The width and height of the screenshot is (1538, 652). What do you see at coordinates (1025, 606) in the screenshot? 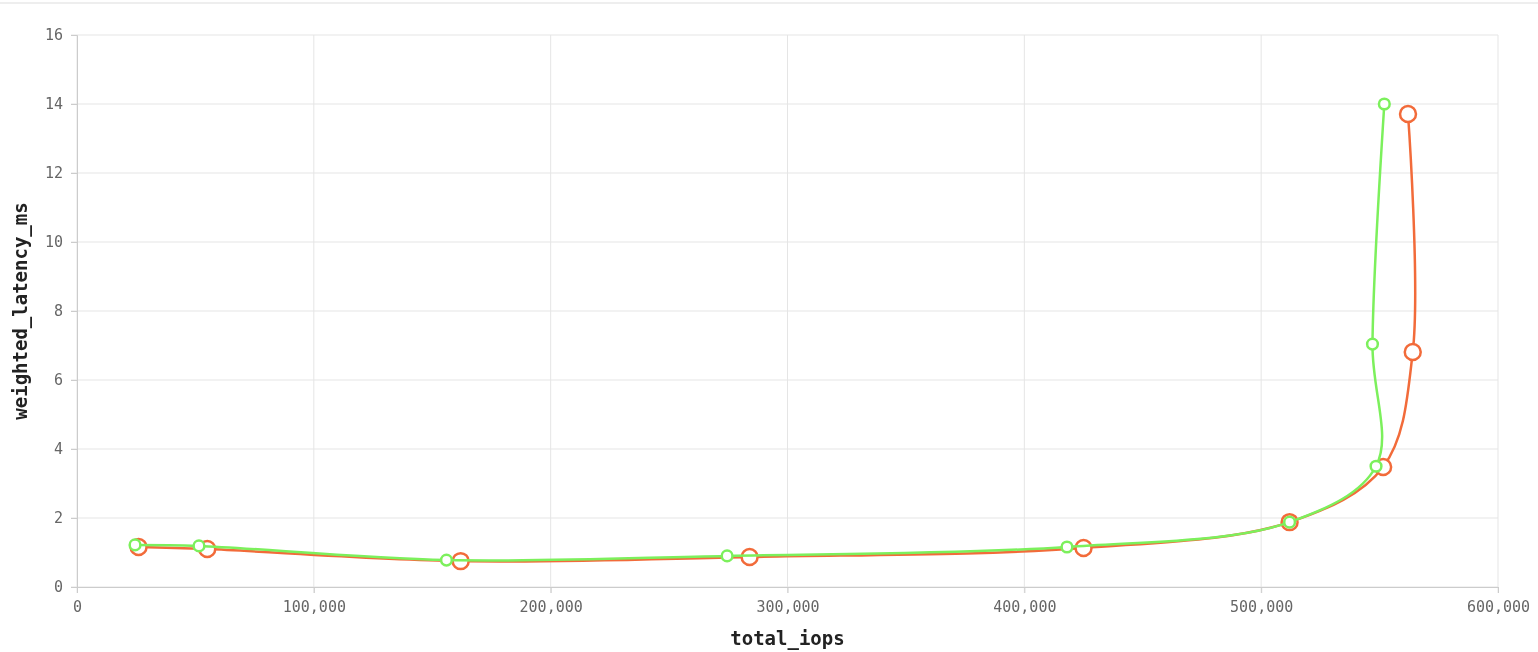
I see `x-tick-label: 400,000` at bounding box center [1025, 606].